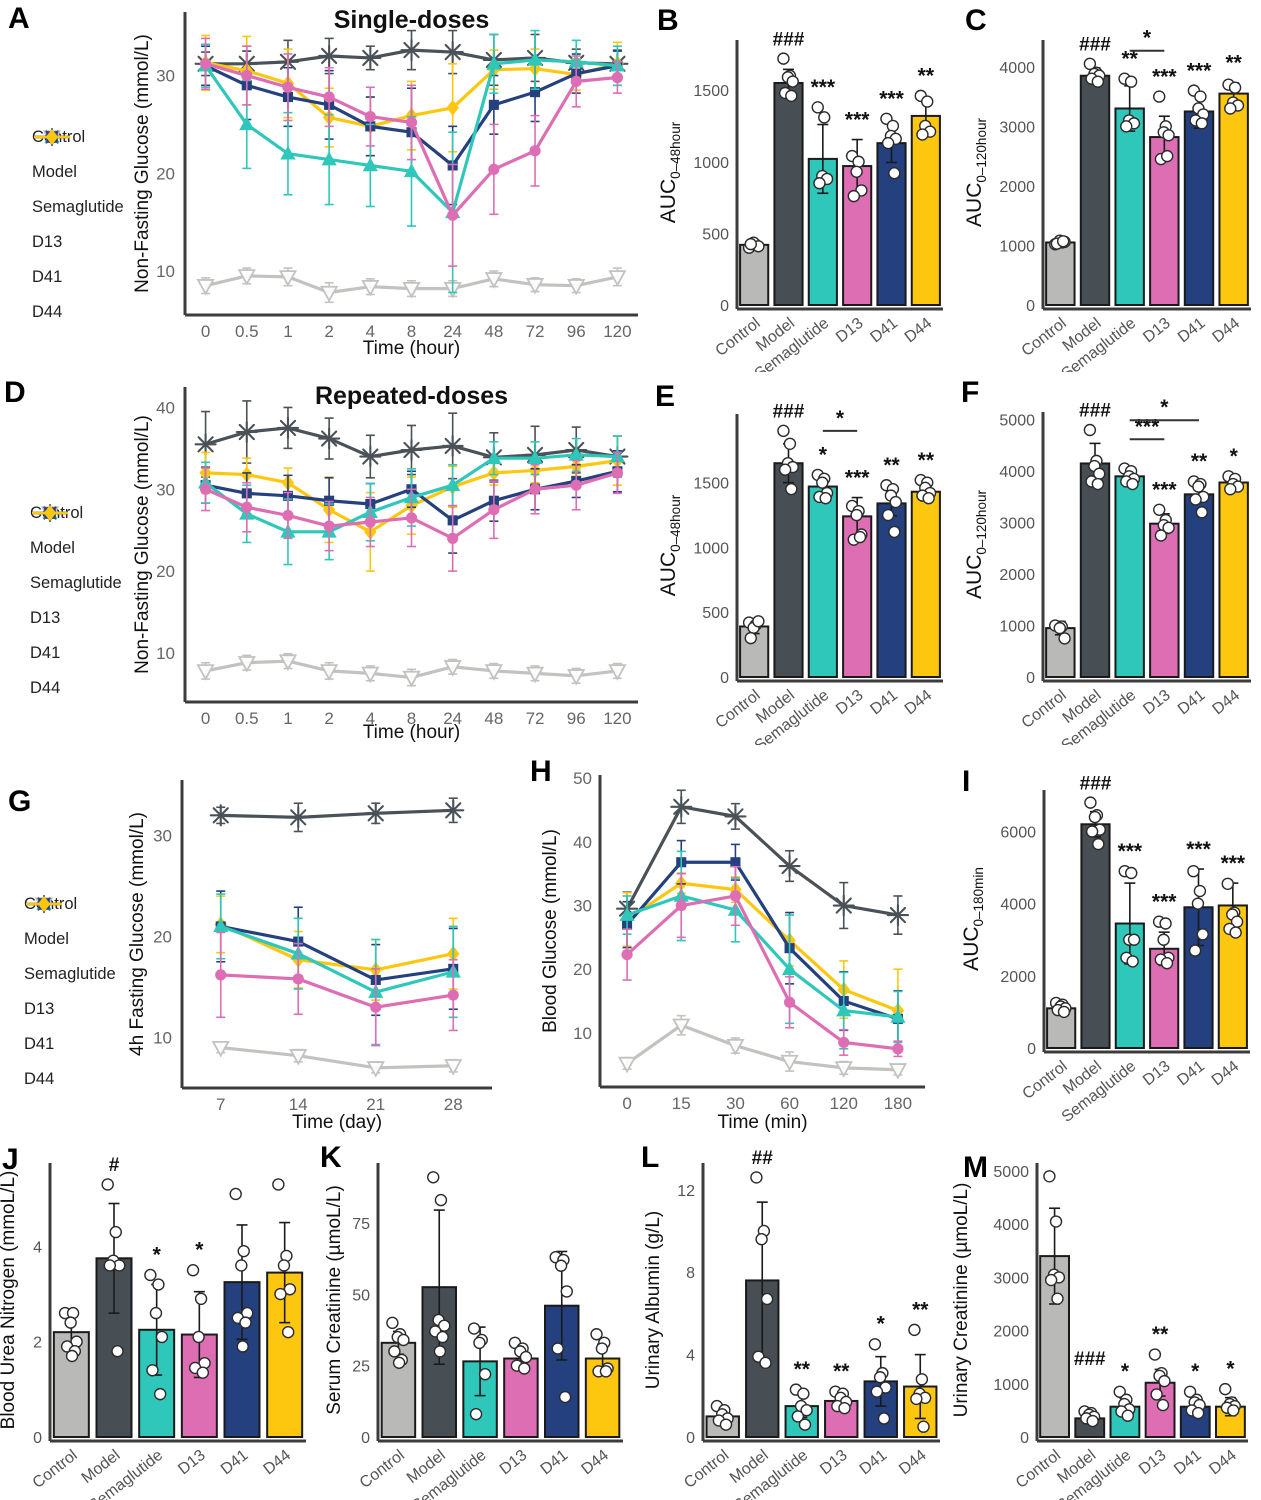 The image size is (1261, 1500). Describe the element at coordinates (762, 862) in the screenshot. I see `series-Model` at that location.